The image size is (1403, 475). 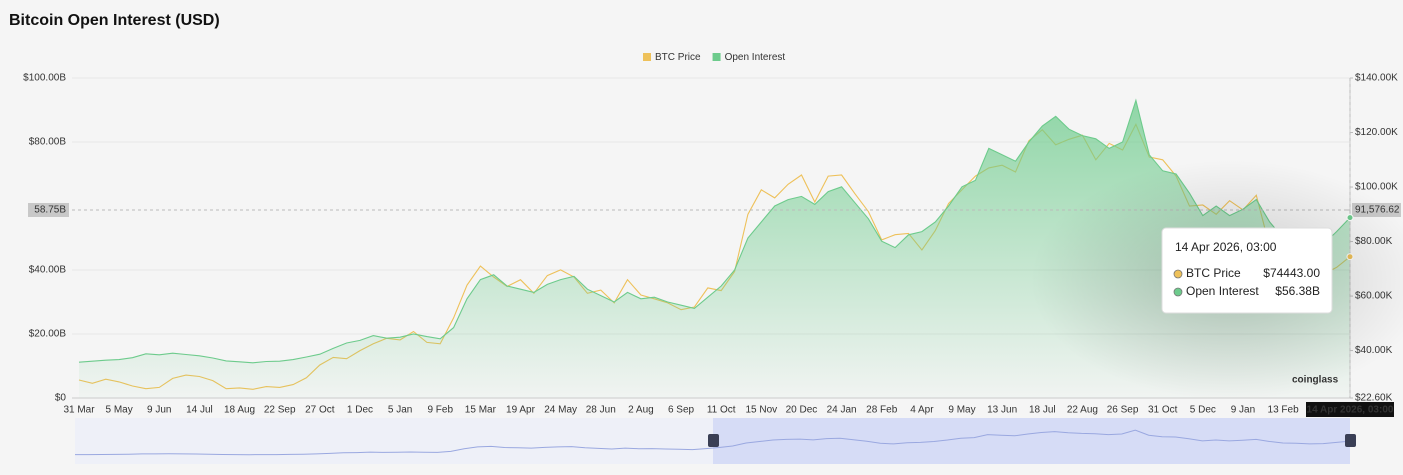 What do you see at coordinates (755, 57) in the screenshot?
I see `legend-label: Open Interest` at bounding box center [755, 57].